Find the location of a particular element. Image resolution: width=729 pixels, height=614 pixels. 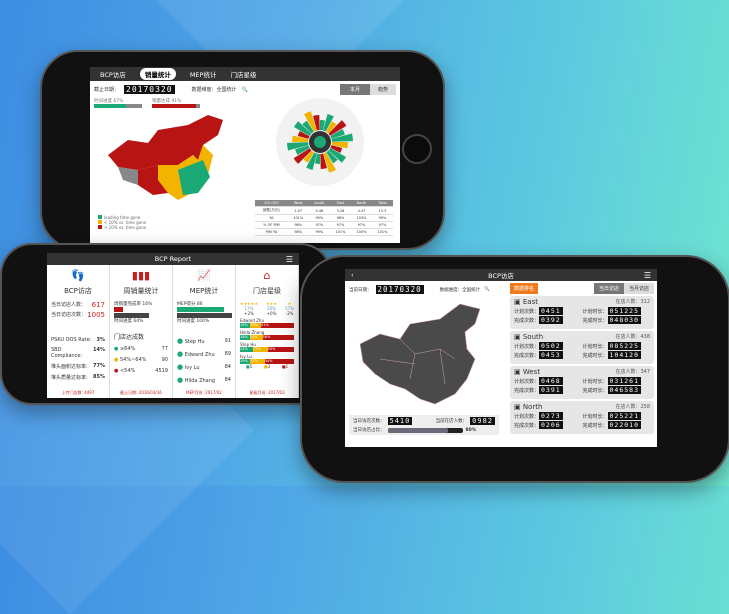

label: 计划时长： is located at coordinates (595, 417).